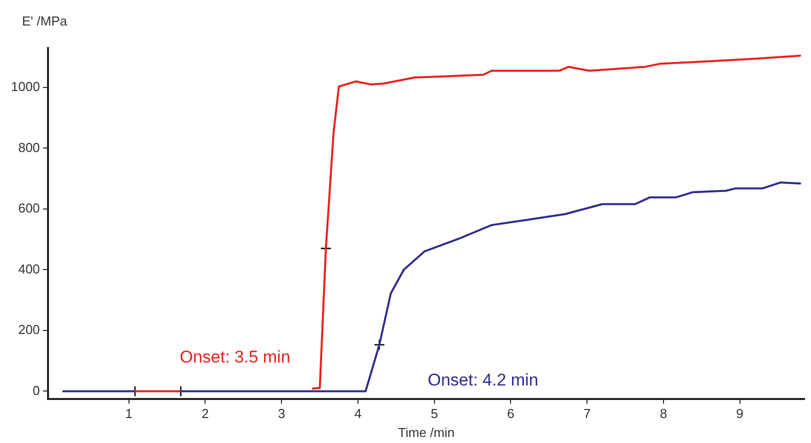  Describe the element at coordinates (426, 432) in the screenshot. I see `x-axis-title: Time /min` at that location.